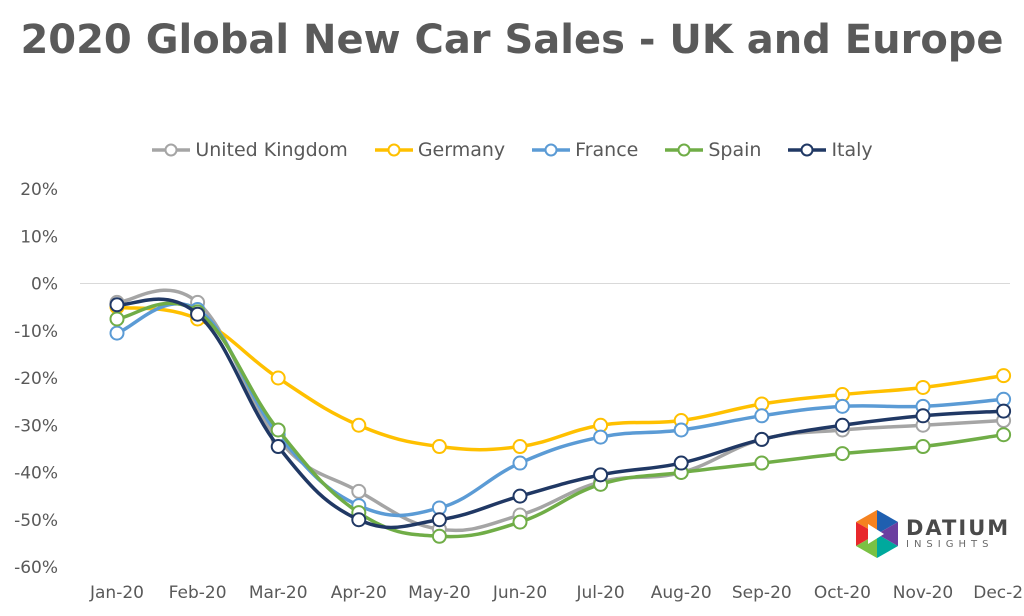 The image size is (1024, 616). Describe the element at coordinates (852, 150) in the screenshot. I see `legend-label: Italy` at that location.